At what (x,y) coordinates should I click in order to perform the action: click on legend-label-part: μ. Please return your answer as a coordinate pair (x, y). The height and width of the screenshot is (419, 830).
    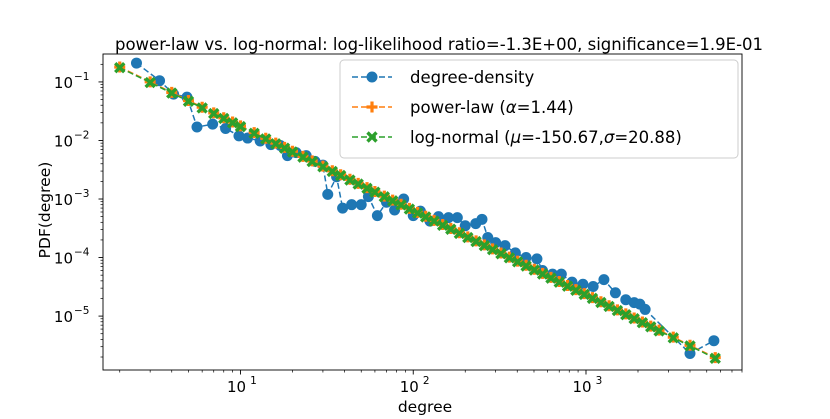
    Looking at the image, I should click on (516, 137).